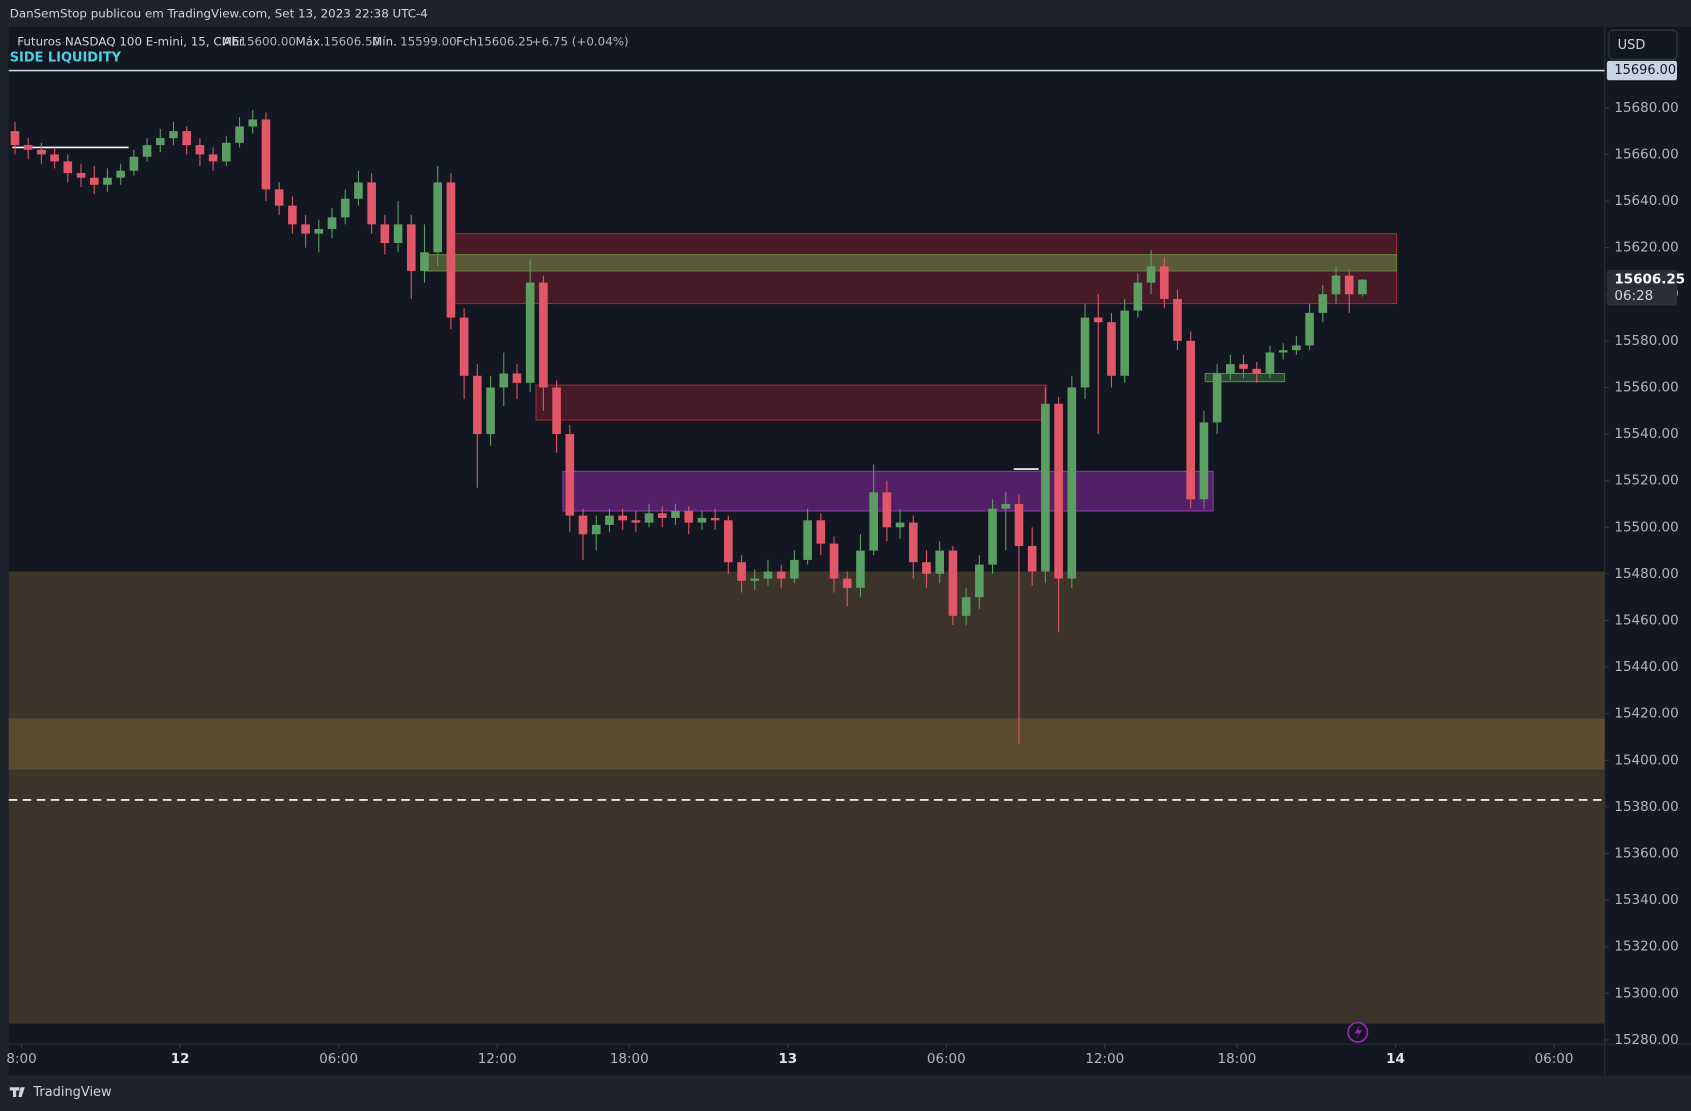 This screenshot has height=1111, width=1691. I want to click on y-tick-label: 15440.00, so click(1646, 667).